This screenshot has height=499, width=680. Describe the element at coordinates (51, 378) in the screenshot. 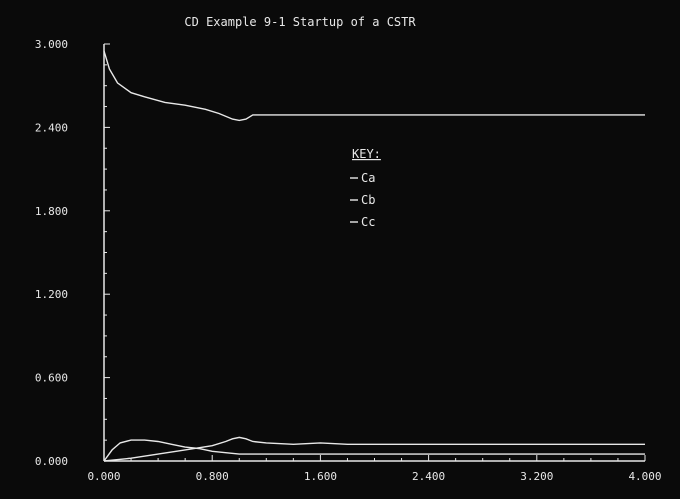

I see `y-tick-label: 0.600` at that location.